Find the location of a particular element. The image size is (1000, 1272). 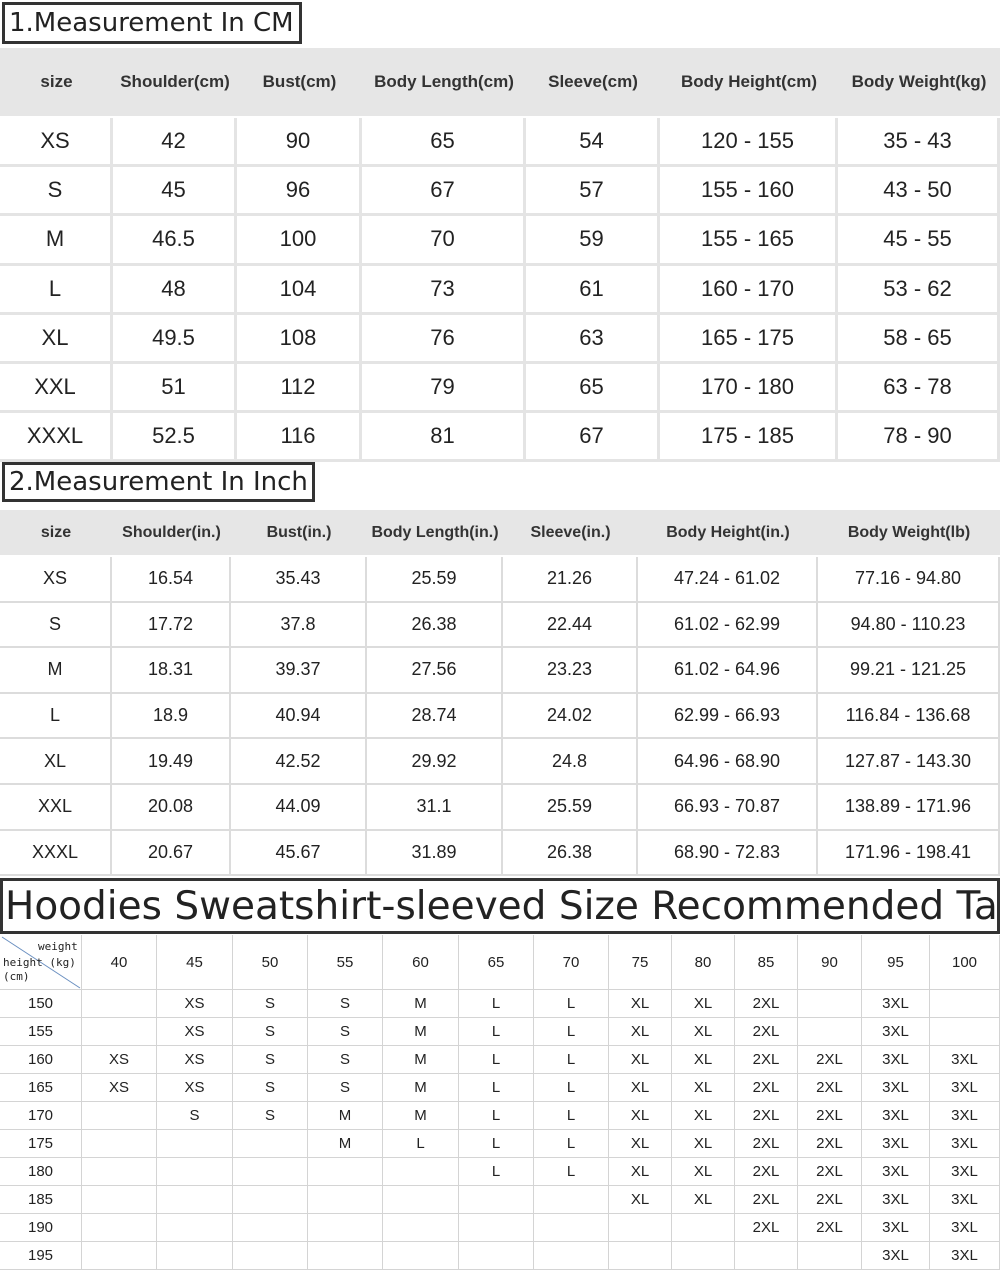

column-header: Body Length(cm) is located at coordinates (444, 82).